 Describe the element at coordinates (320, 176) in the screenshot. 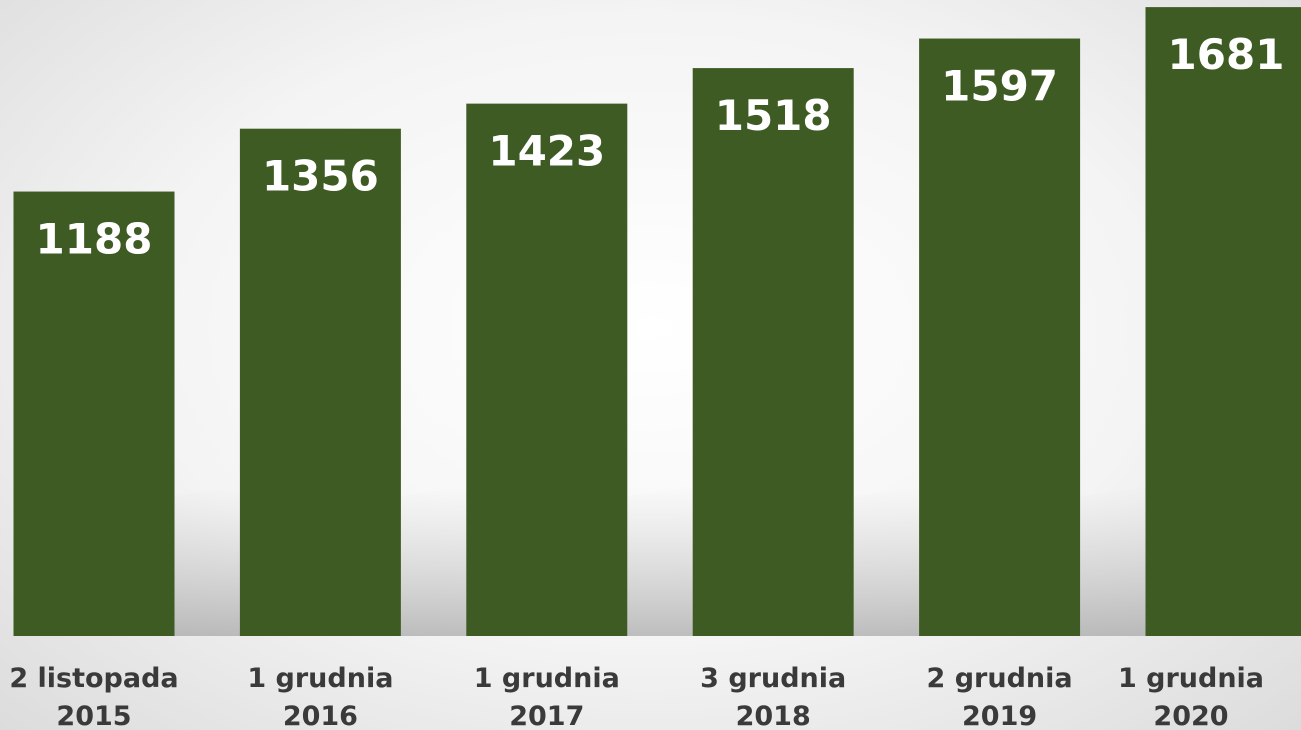

I see `value-label: 1356` at that location.